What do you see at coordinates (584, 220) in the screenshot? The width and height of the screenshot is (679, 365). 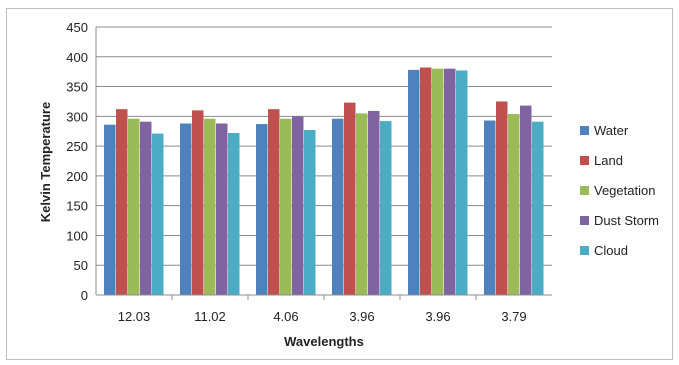 I see `legend-swatch-dust-storm` at bounding box center [584, 220].